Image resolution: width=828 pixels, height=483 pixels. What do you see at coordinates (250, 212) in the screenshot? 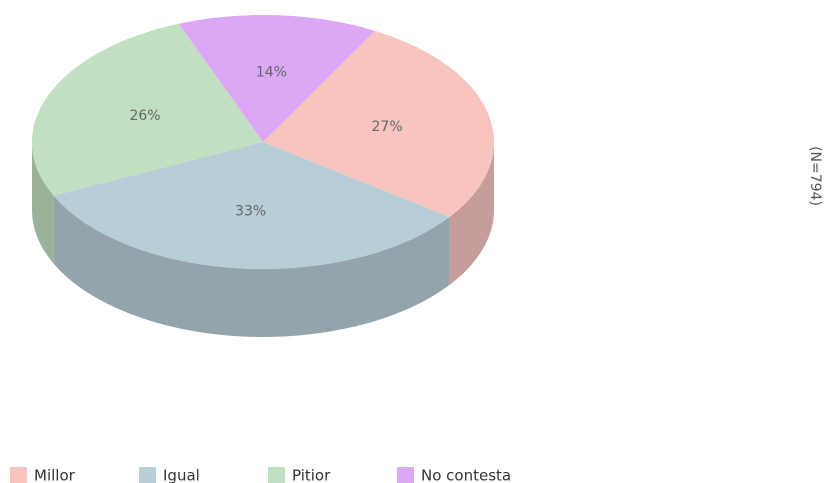
I see `data-label: 33%` at bounding box center [250, 212].